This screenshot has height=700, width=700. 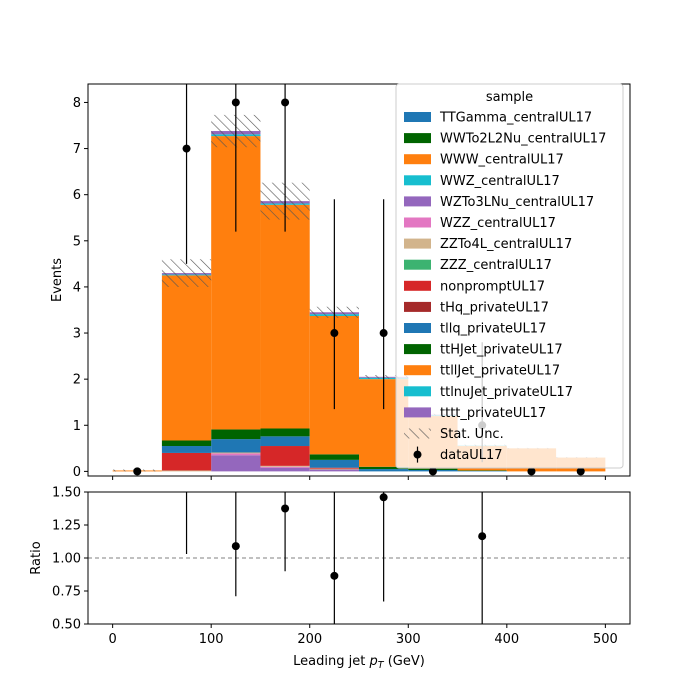 I want to click on legend-label: ttlnuJet_privateUL17, so click(x=506, y=392).